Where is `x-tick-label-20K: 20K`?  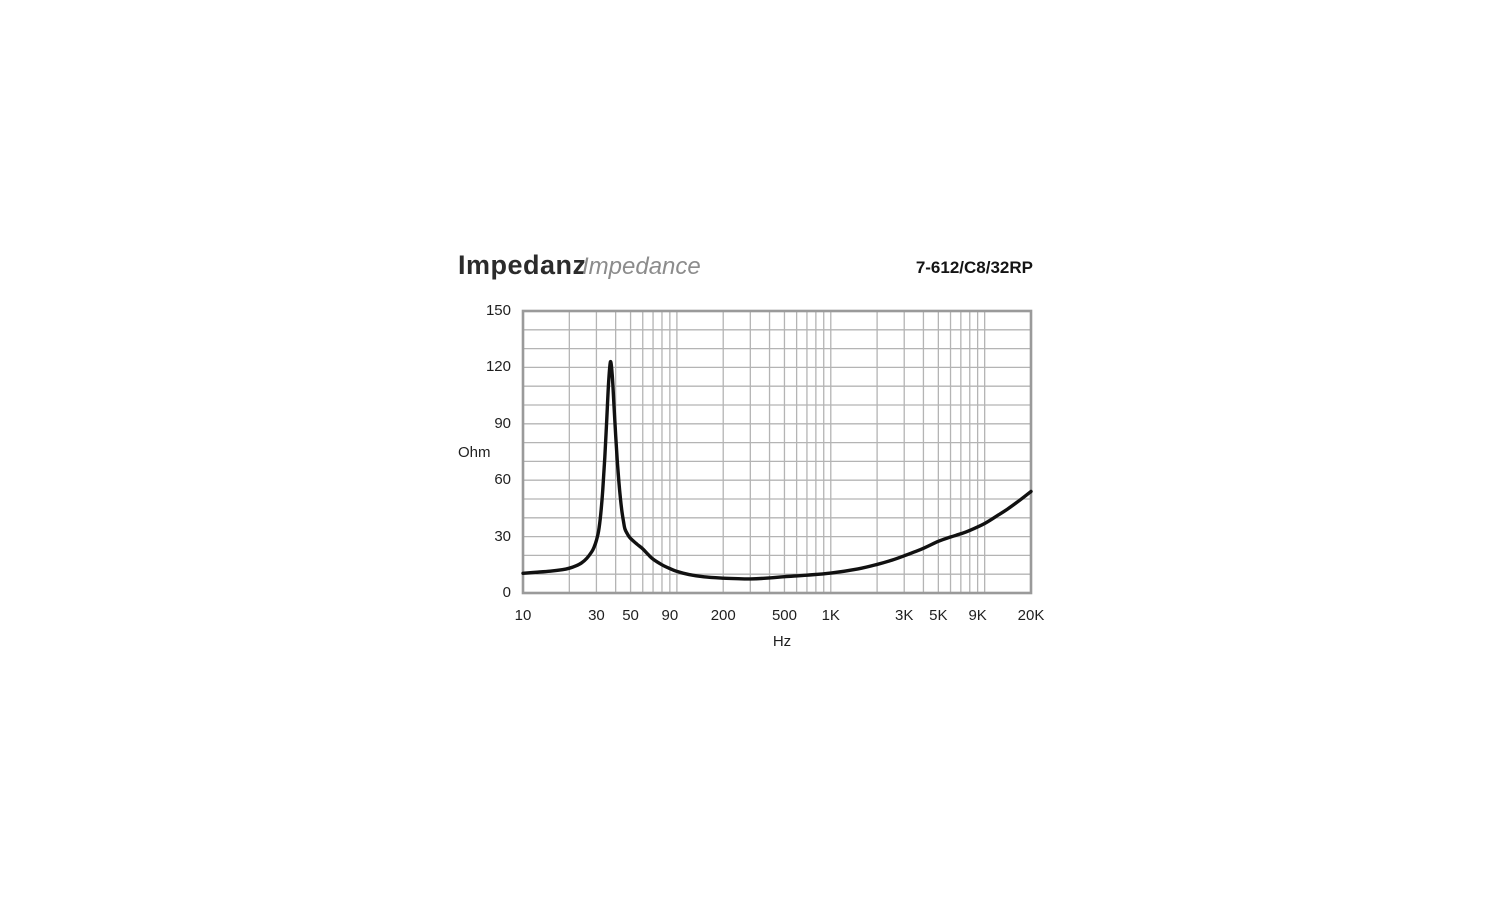 x-tick-label-20K: 20K is located at coordinates (1031, 615).